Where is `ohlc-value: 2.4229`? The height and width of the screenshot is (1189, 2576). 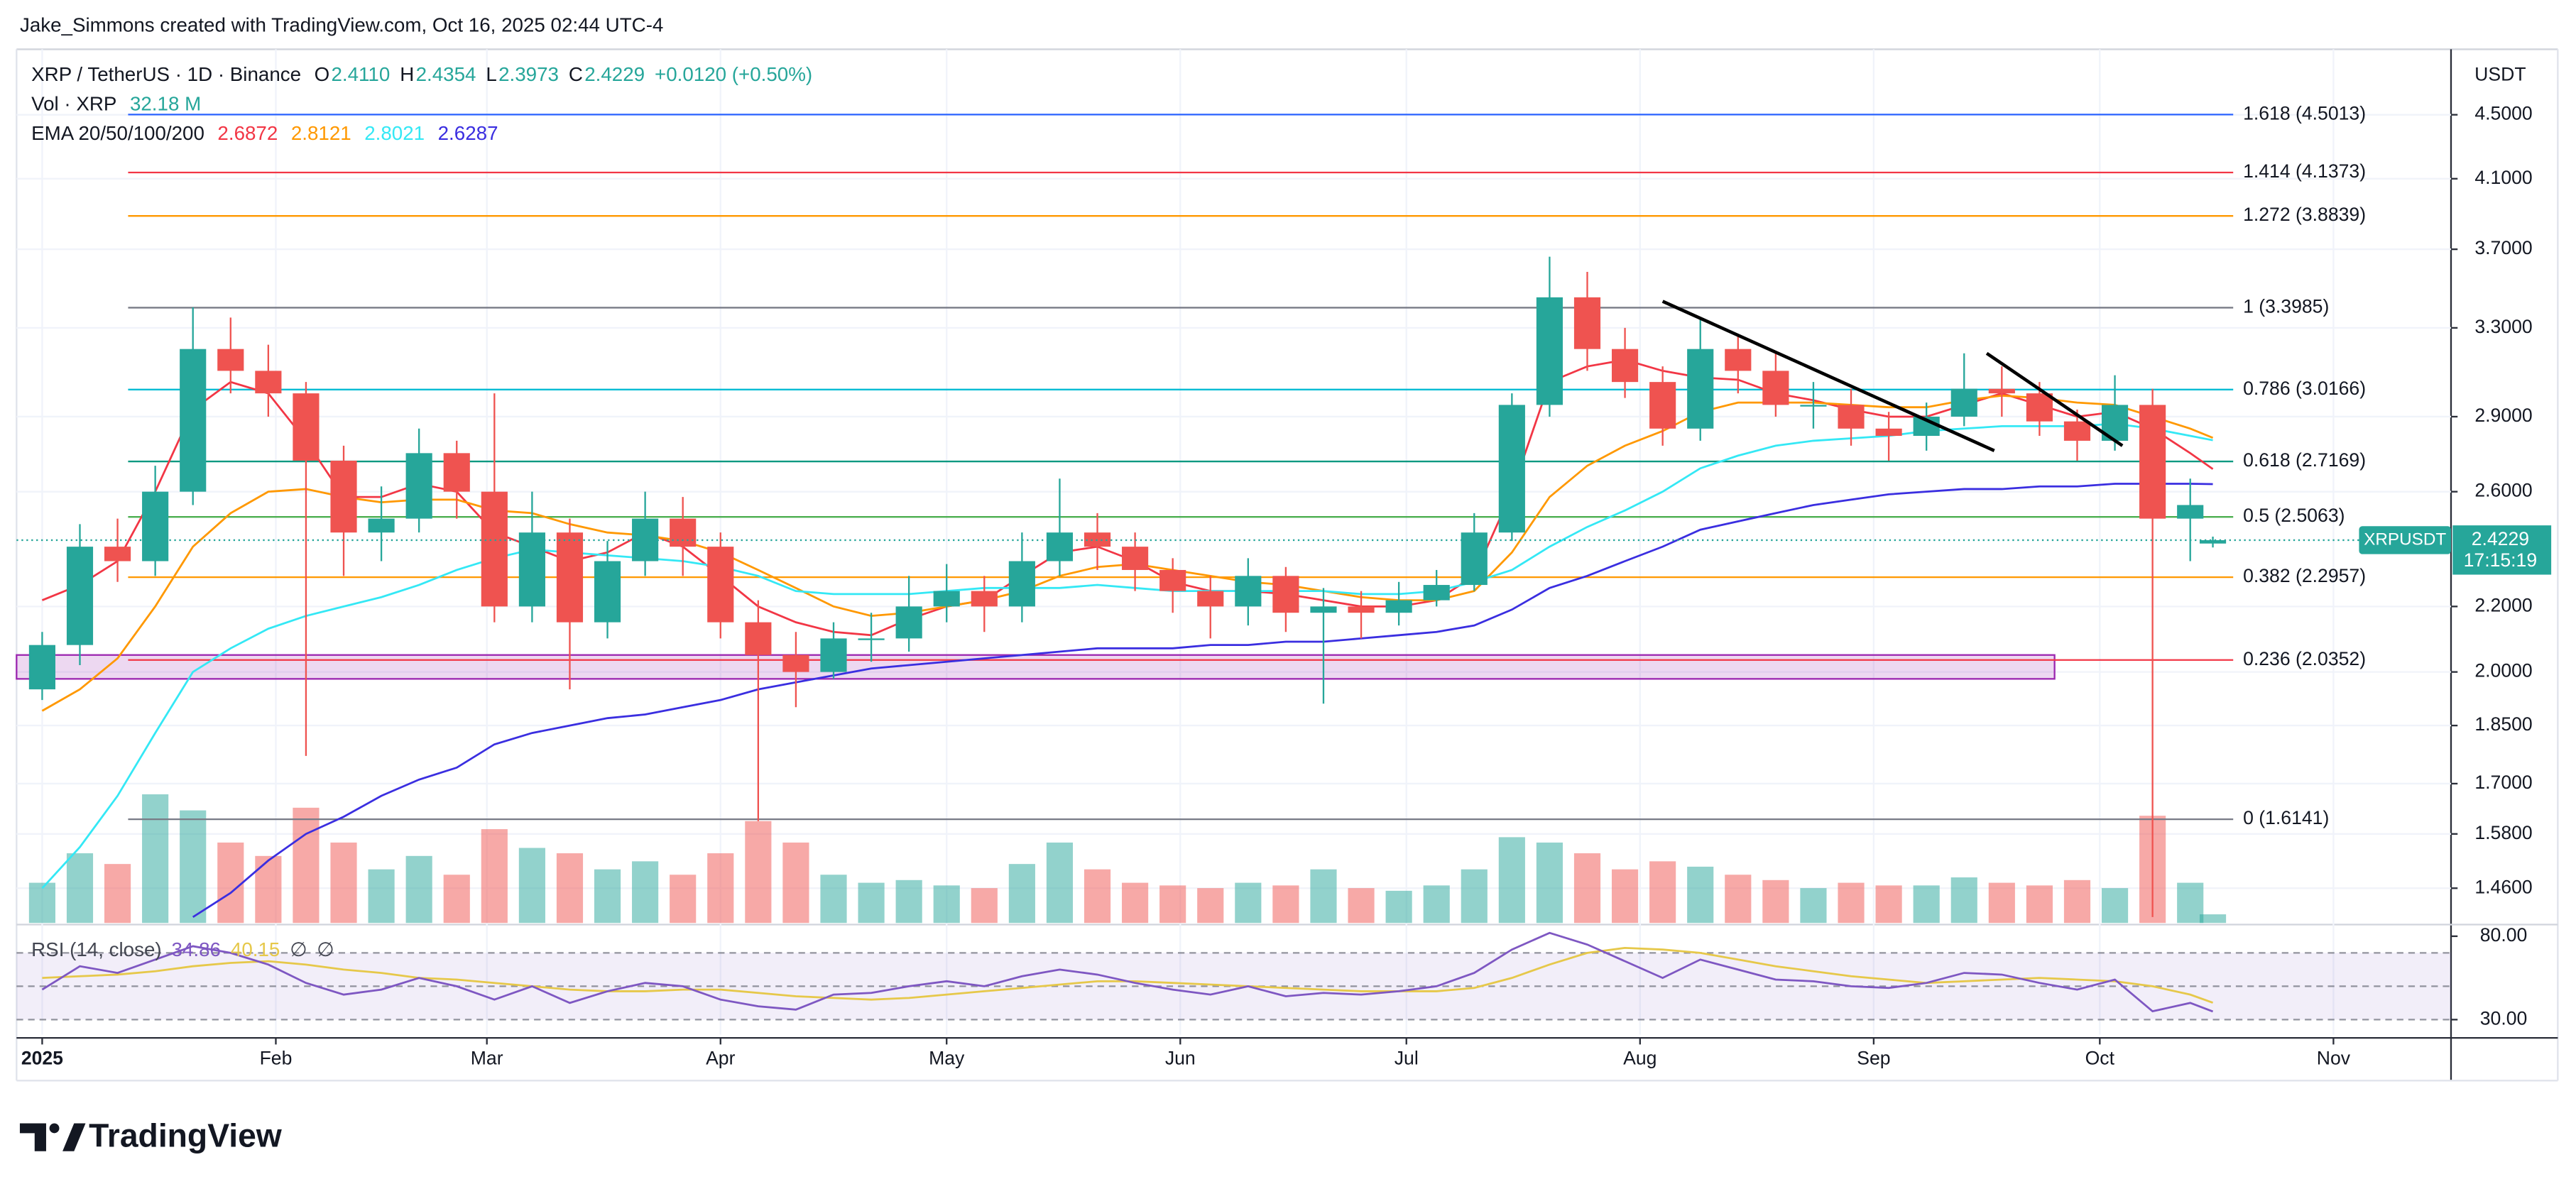 ohlc-value: 2.4229 is located at coordinates (614, 74).